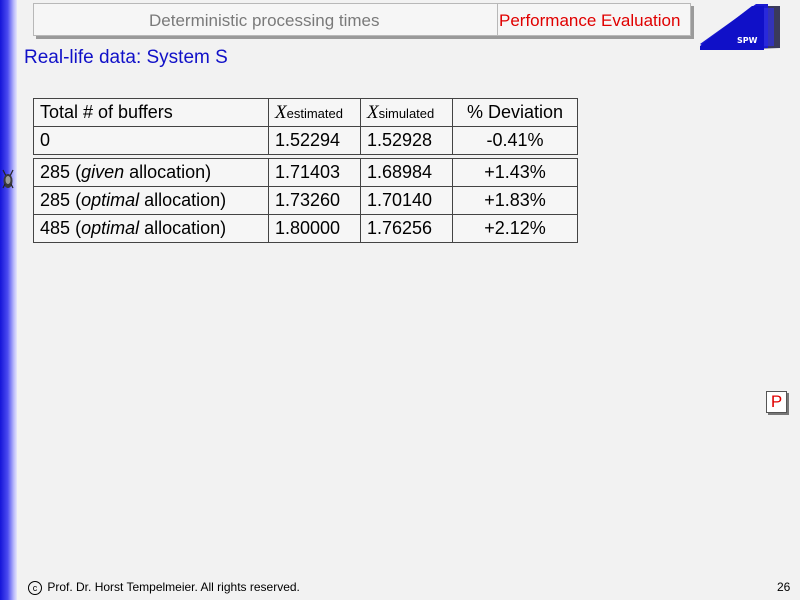 This screenshot has width=800, height=600. I want to click on p-nav-button: P, so click(776, 402).